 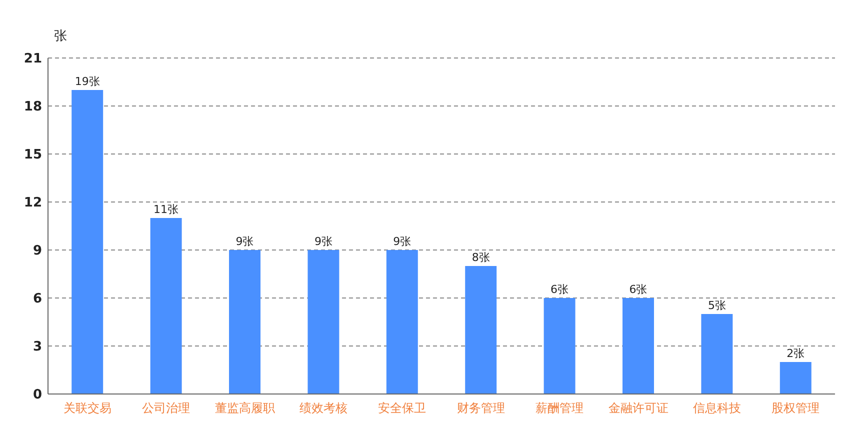 What do you see at coordinates (166, 209) in the screenshot?
I see `data-label: 11张` at bounding box center [166, 209].